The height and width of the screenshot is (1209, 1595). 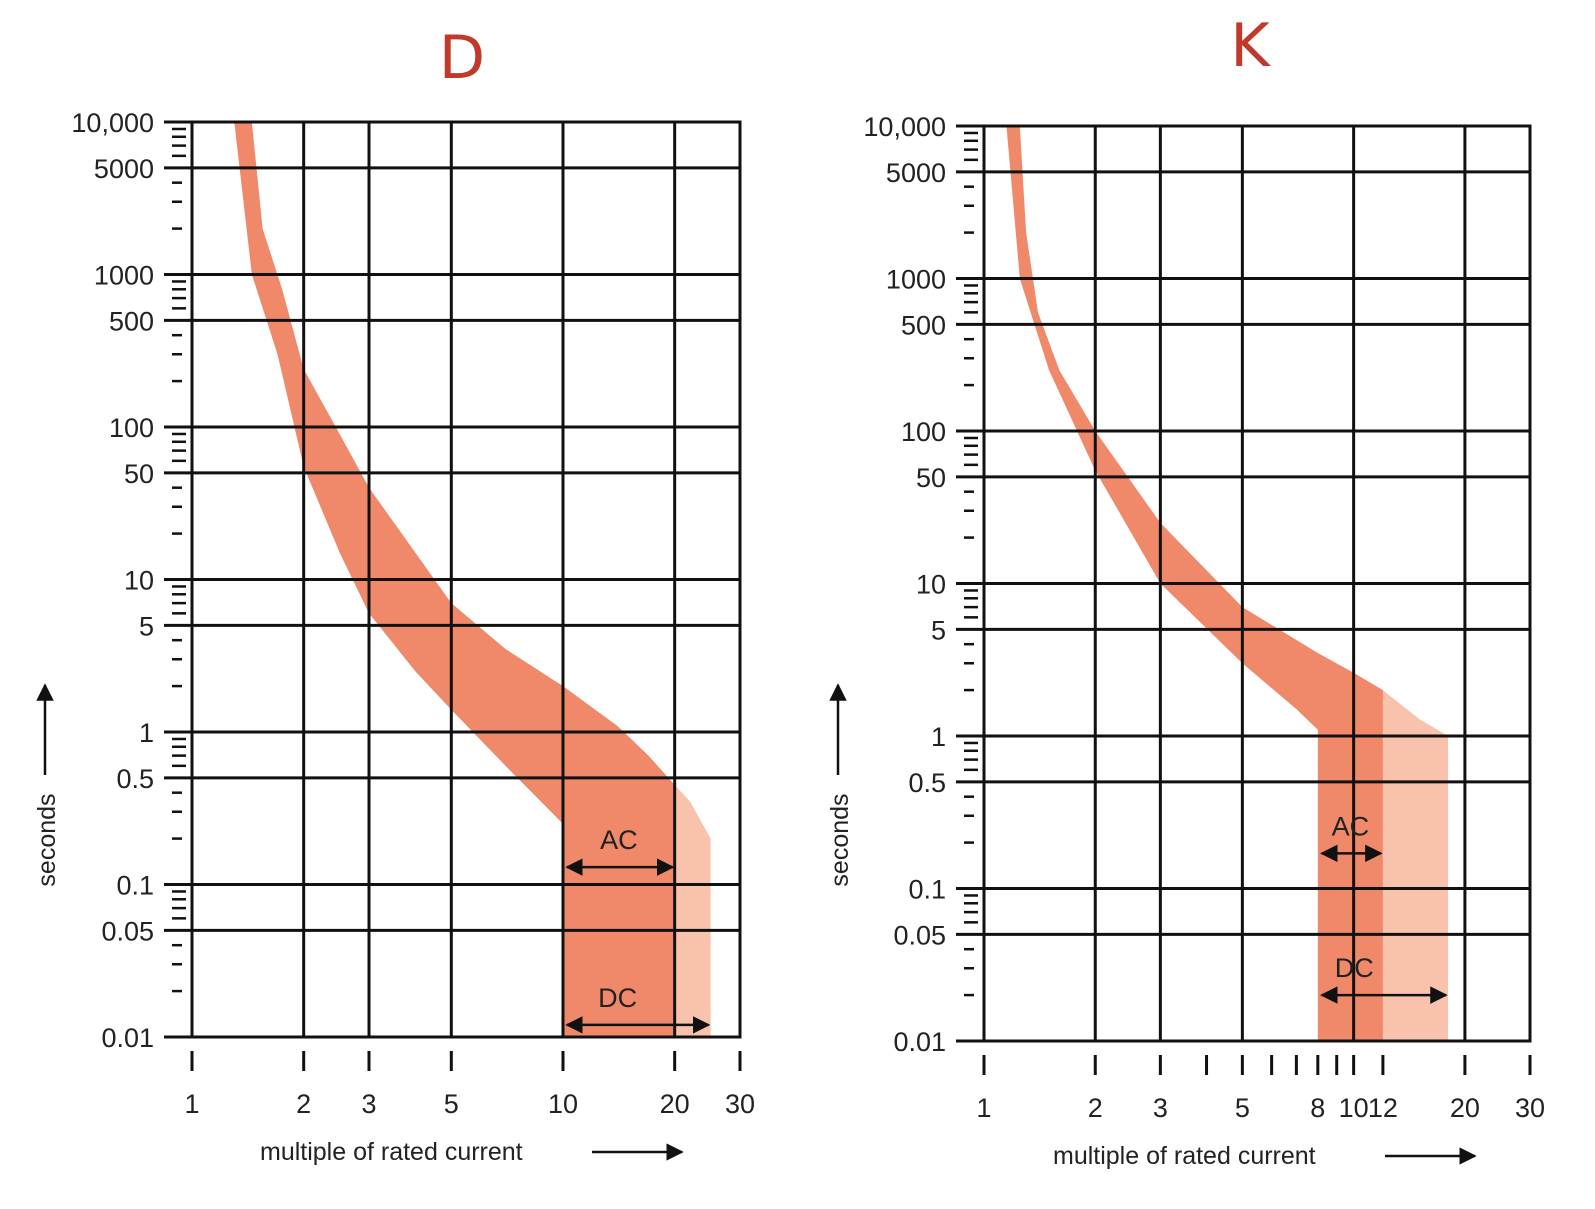 I want to click on chart-1-y-tick-label: 0.1, so click(x=927, y=890).